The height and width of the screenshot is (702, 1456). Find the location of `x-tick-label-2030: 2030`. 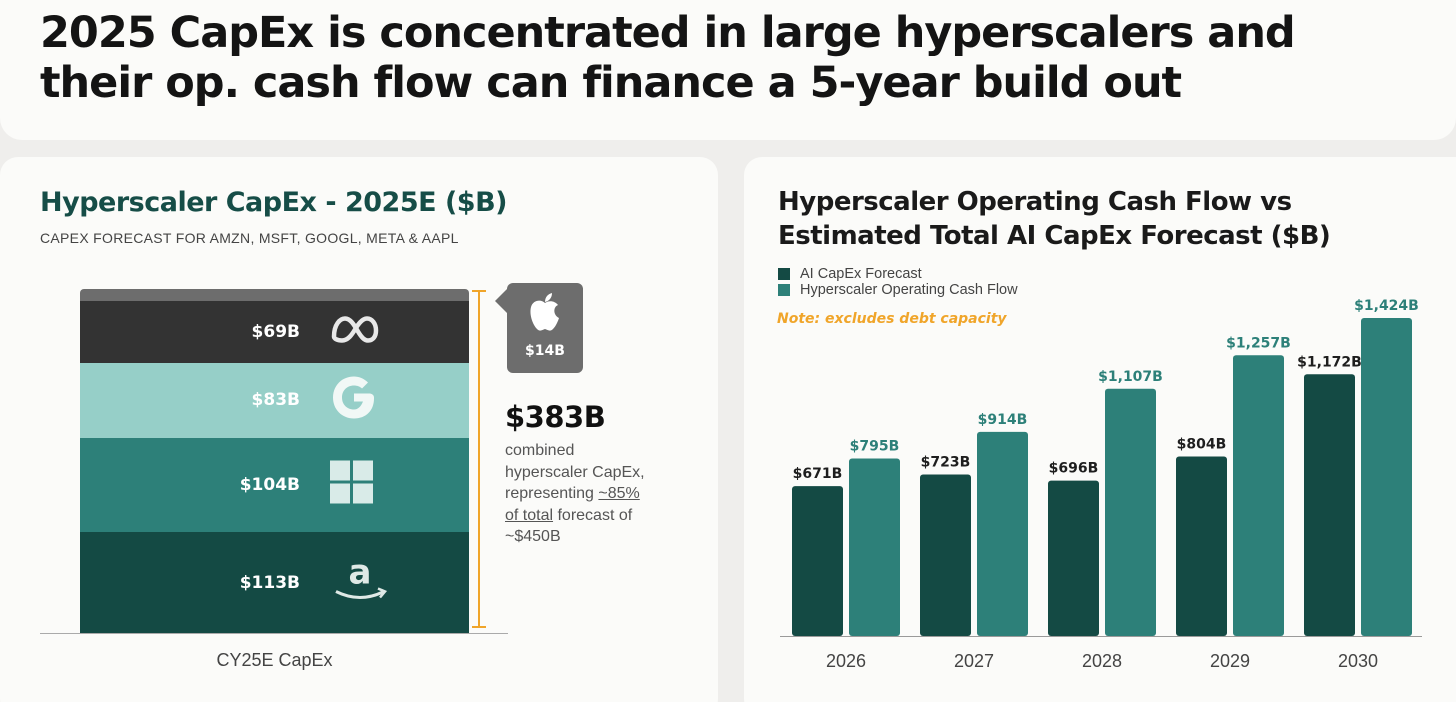

x-tick-label-2030: 2030 is located at coordinates (1358, 661).